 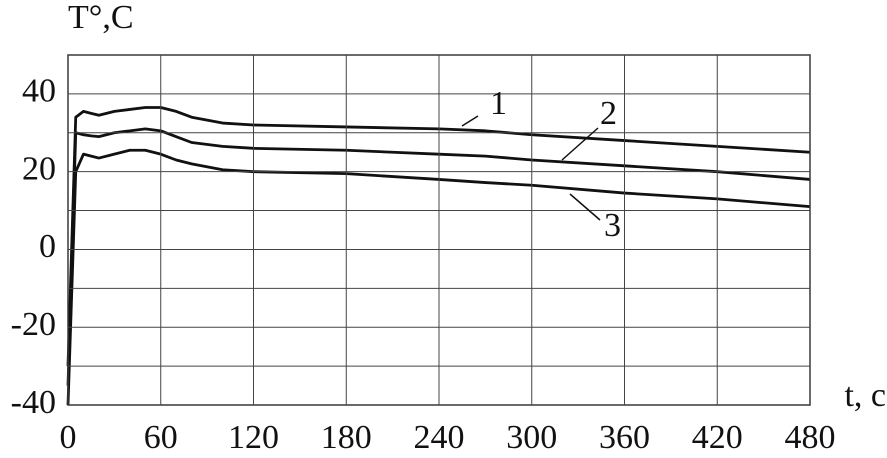 What do you see at coordinates (439, 437) in the screenshot?
I see `x-tick-label: 240` at bounding box center [439, 437].